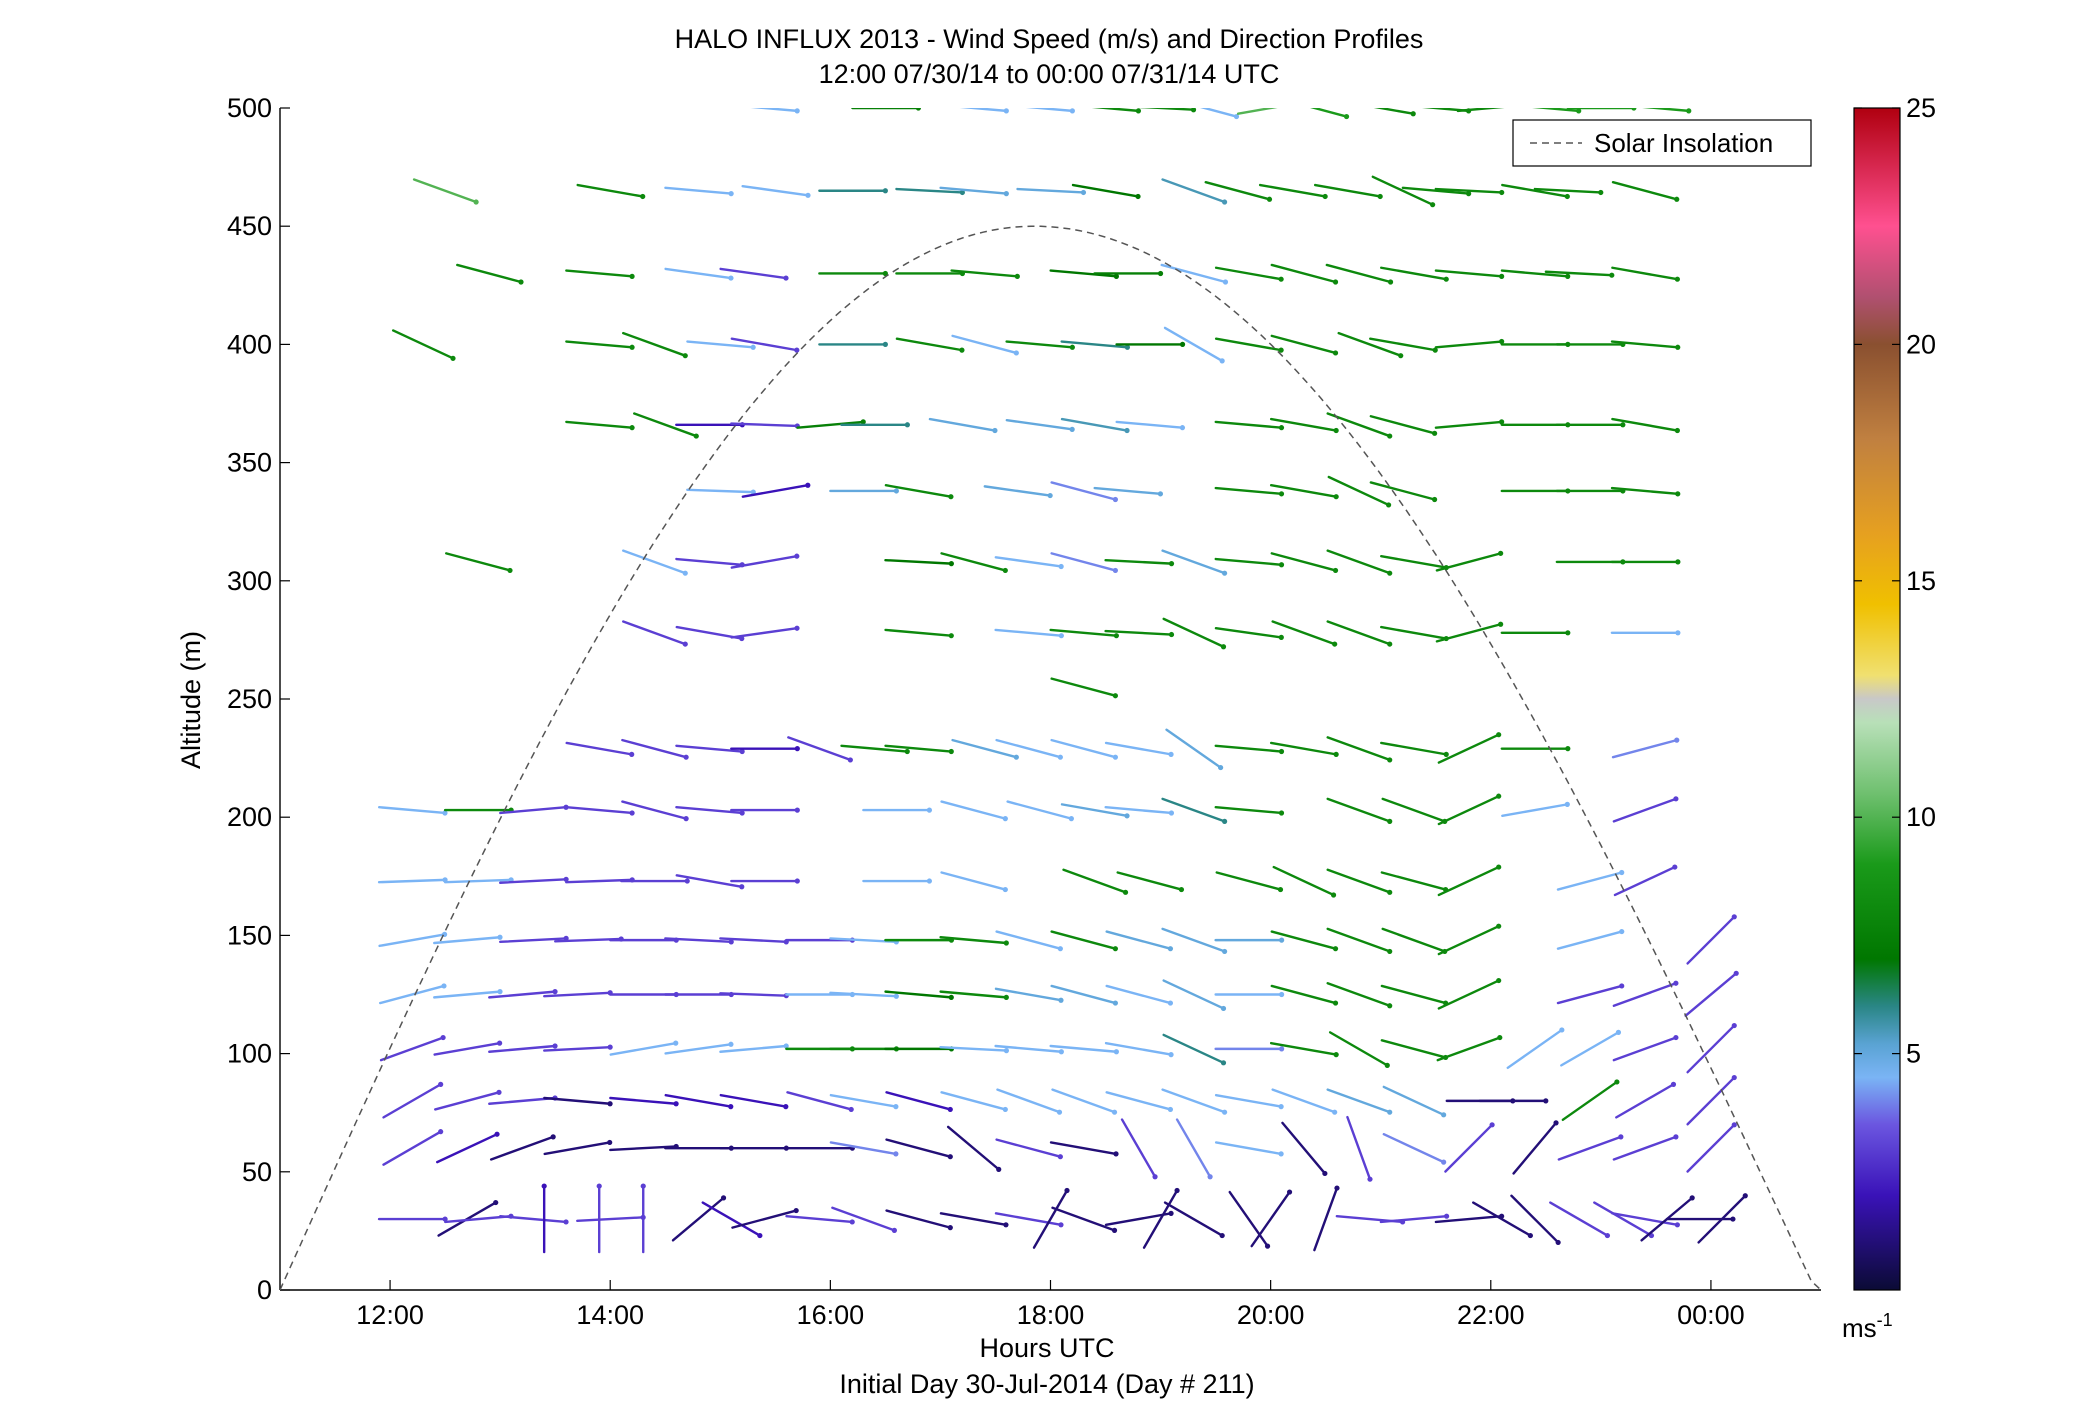  I want to click on y-tick-label: 100, so click(249, 1054).